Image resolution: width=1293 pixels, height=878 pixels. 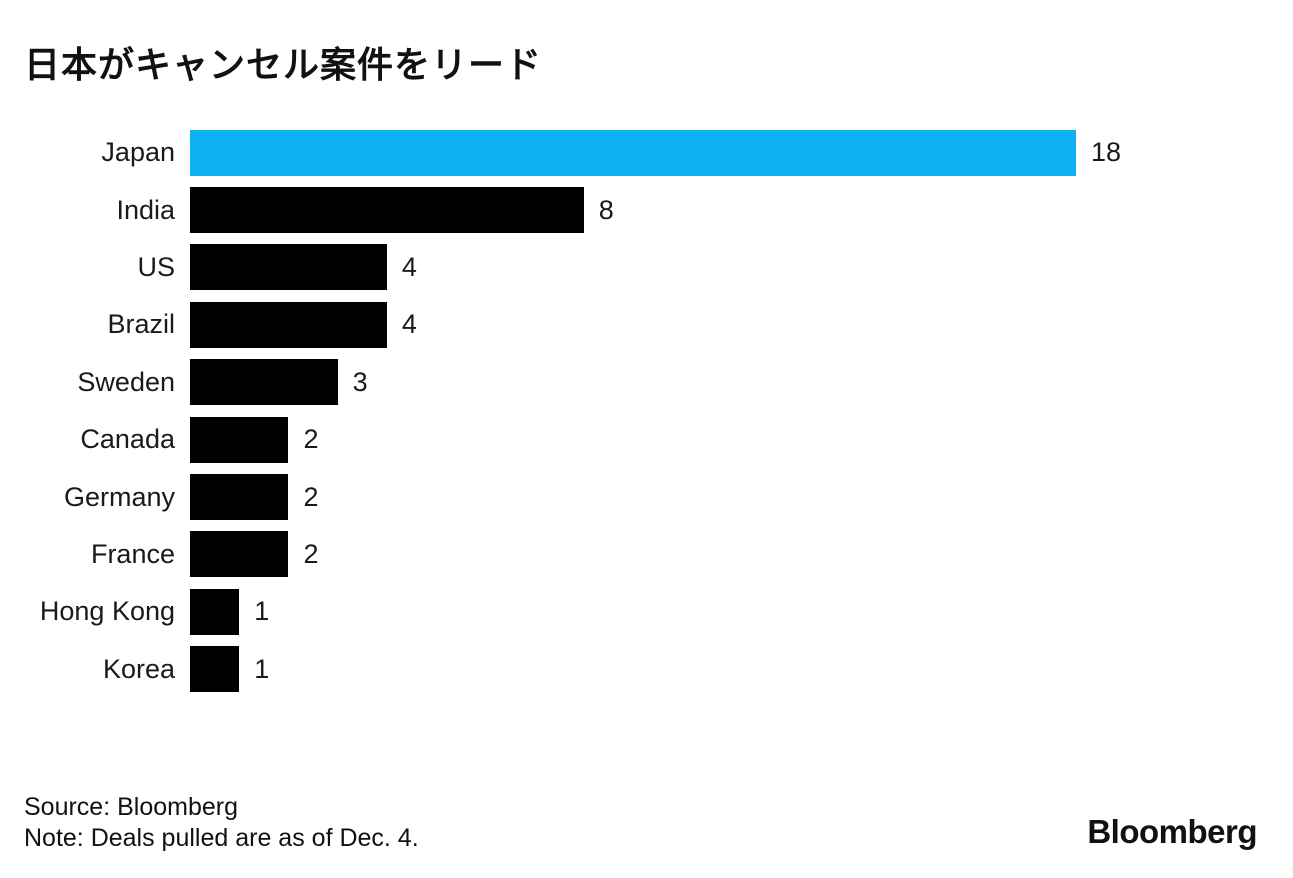 What do you see at coordinates (646, 267) in the screenshot?
I see `chart-row: US 4` at bounding box center [646, 267].